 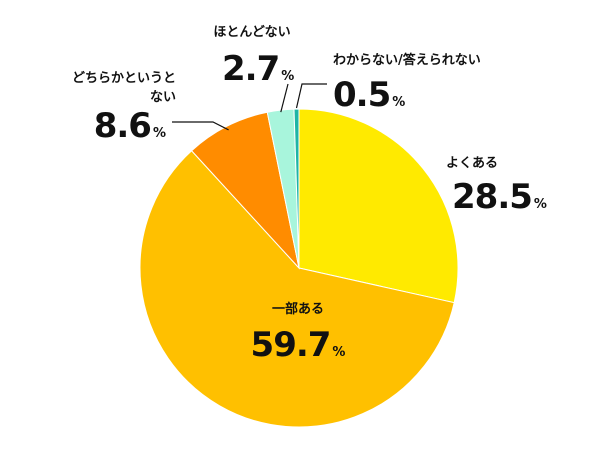 What do you see at coordinates (369, 95) in the screenshot?
I see `slice-value-unknown: 0.5%` at bounding box center [369, 95].